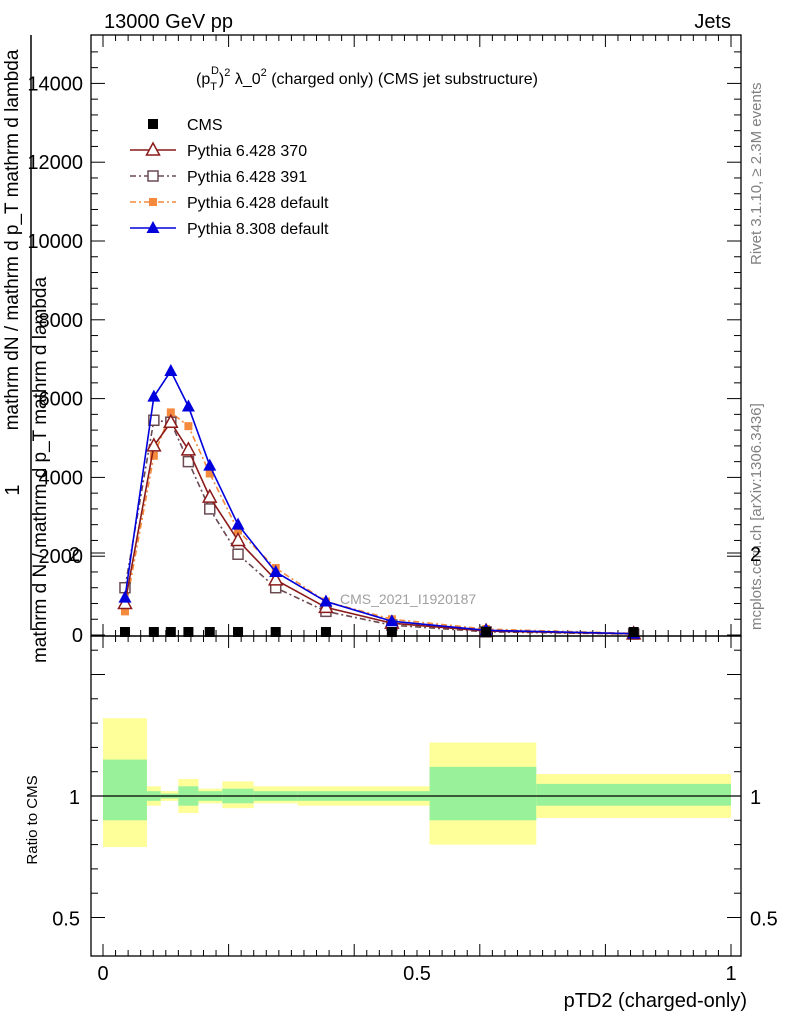  I want to click on analysis-watermark: CMS_2021_I1920187, so click(408, 599).